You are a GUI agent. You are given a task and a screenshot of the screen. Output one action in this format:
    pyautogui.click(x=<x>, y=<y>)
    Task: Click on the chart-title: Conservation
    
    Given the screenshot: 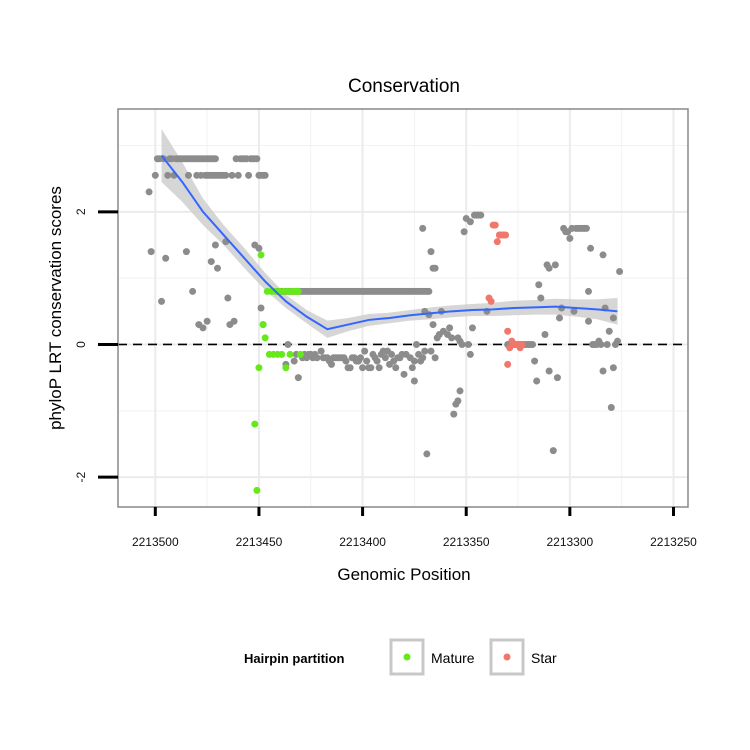 What is the action you would take?
    pyautogui.click(x=404, y=86)
    